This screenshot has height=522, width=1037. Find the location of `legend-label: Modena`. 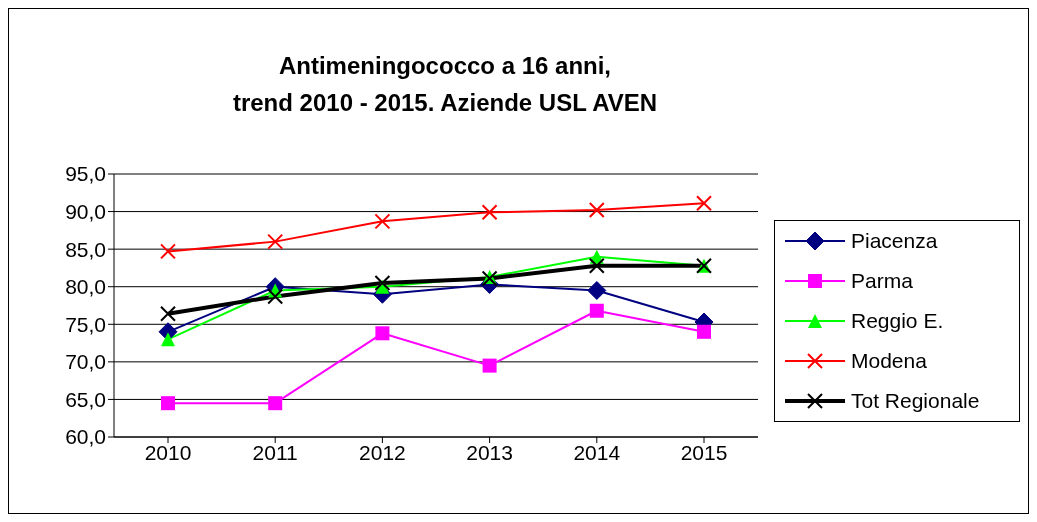

legend-label: Modena is located at coordinates (889, 360).